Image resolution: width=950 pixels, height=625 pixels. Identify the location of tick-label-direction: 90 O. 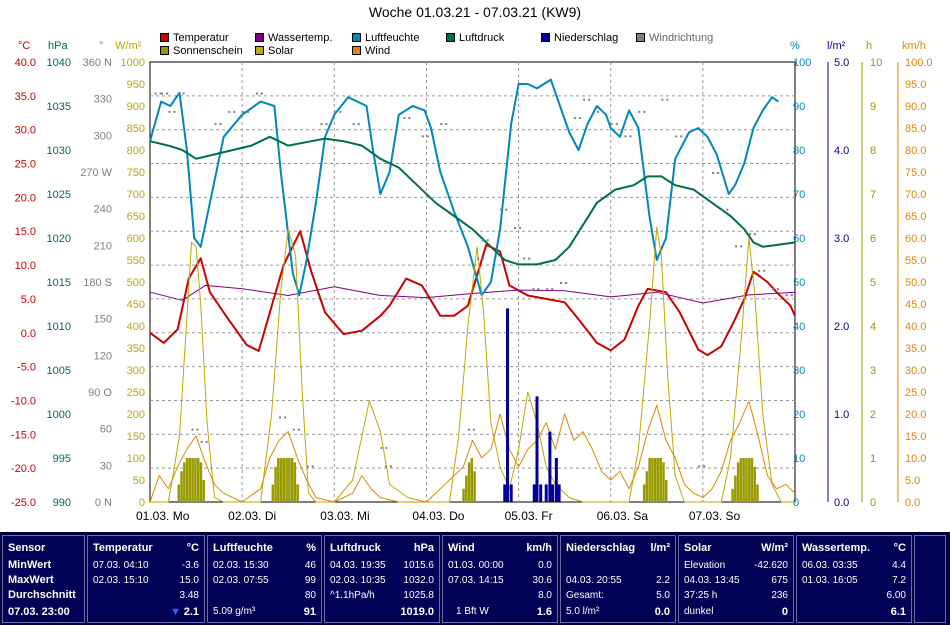
(100, 393).